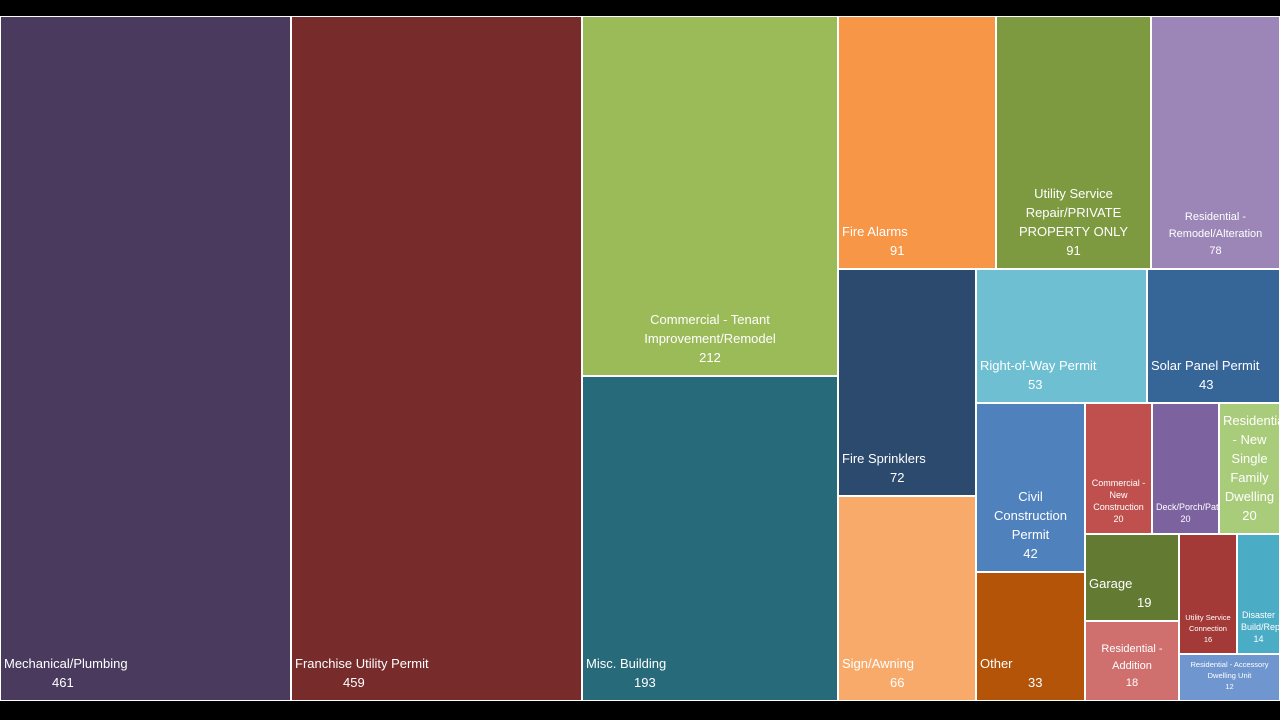 This screenshot has height=720, width=1280. What do you see at coordinates (354, 682) in the screenshot?
I see `tile-value: 459` at bounding box center [354, 682].